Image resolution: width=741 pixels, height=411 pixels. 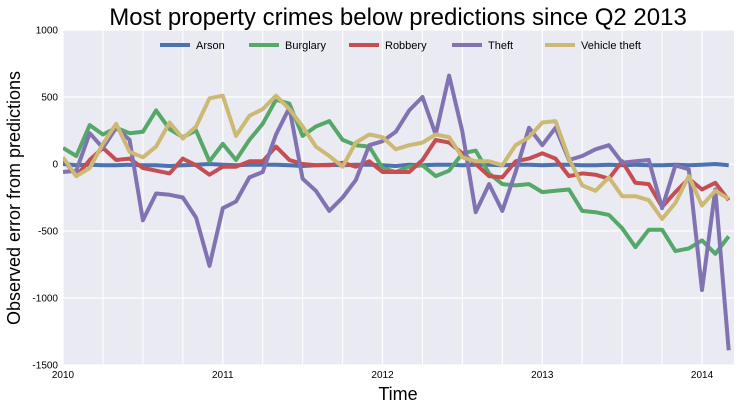 I want to click on legend-label: Burglary, so click(x=305, y=46).